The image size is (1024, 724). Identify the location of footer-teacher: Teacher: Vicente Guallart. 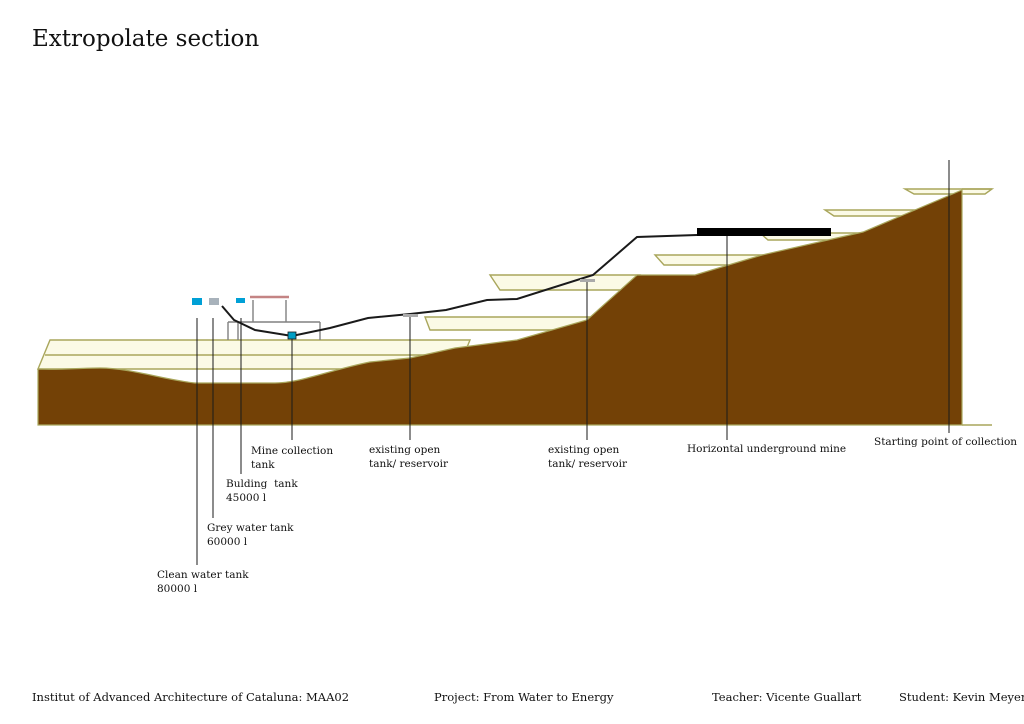
(787, 697).